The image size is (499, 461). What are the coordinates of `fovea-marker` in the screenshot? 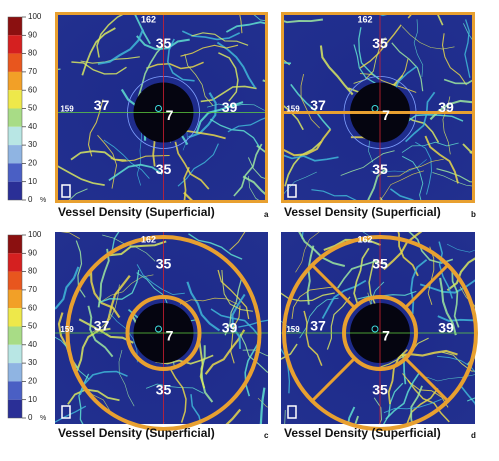 It's located at (158, 108).